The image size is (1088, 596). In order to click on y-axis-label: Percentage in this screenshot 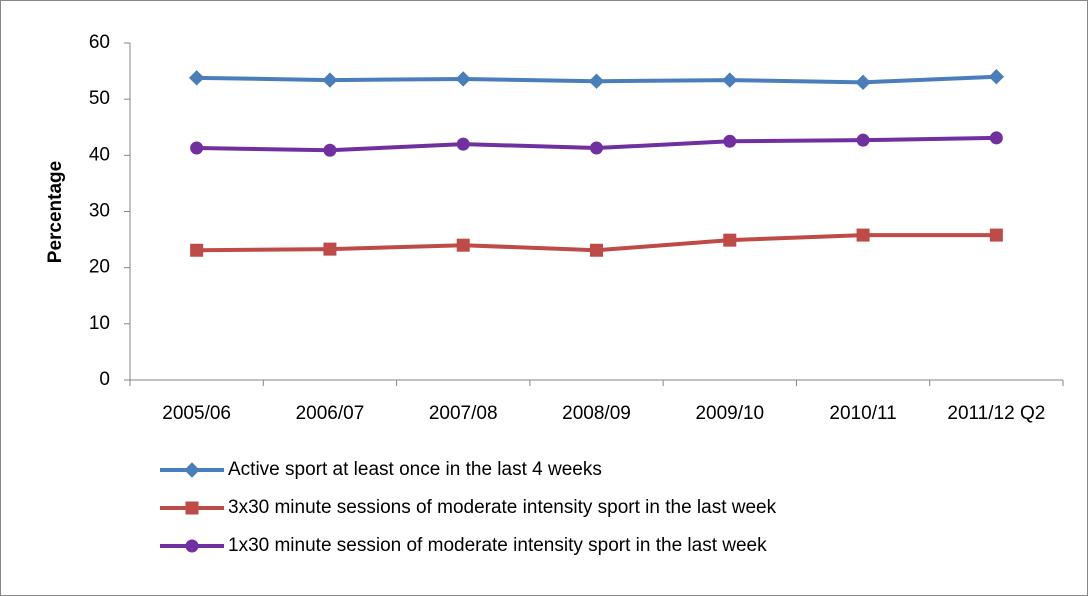, I will do `click(55, 212)`.